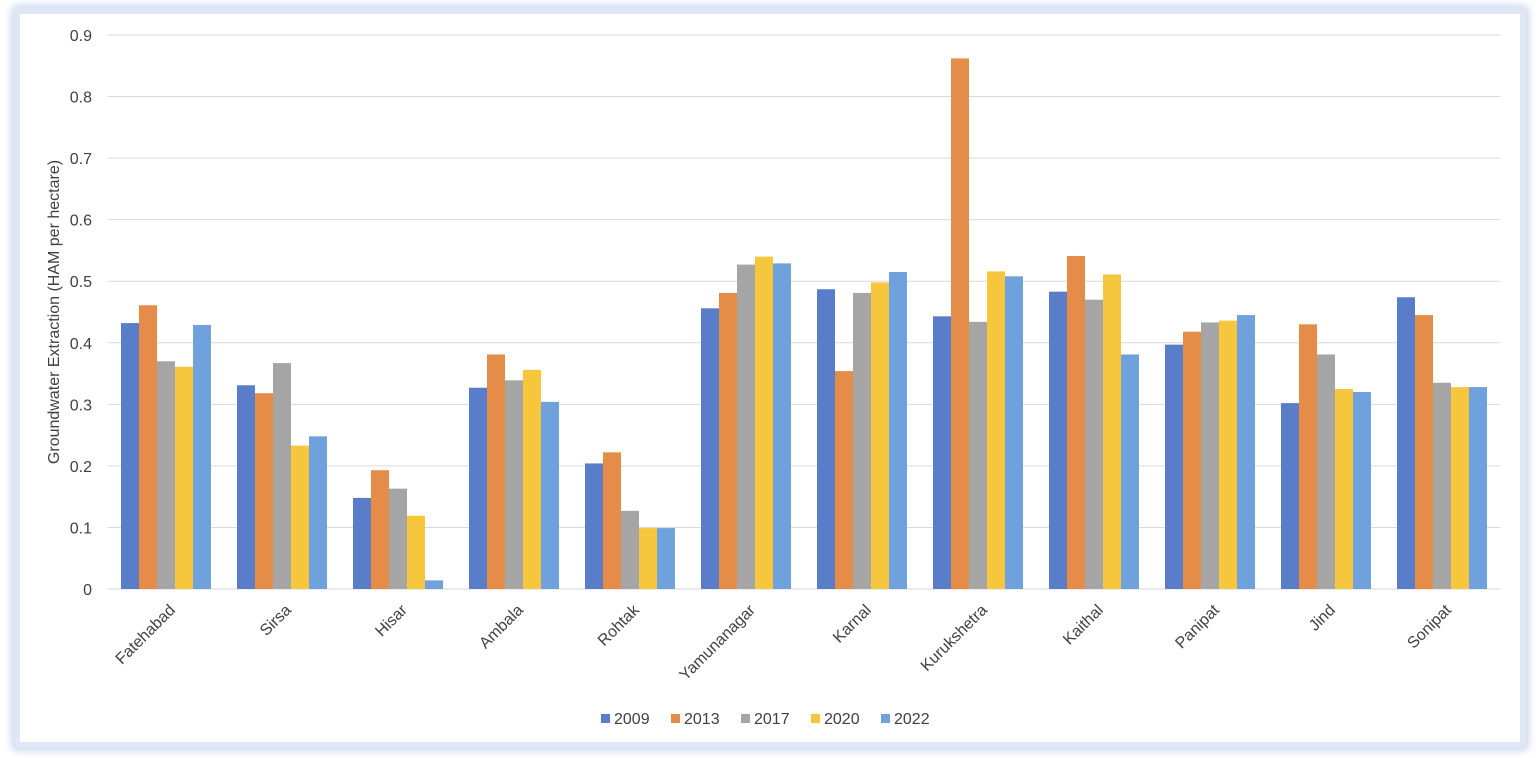 Image resolution: width=1540 pixels, height=758 pixels. What do you see at coordinates (81, 467) in the screenshot?
I see `y-tick-label: 0.2` at bounding box center [81, 467].